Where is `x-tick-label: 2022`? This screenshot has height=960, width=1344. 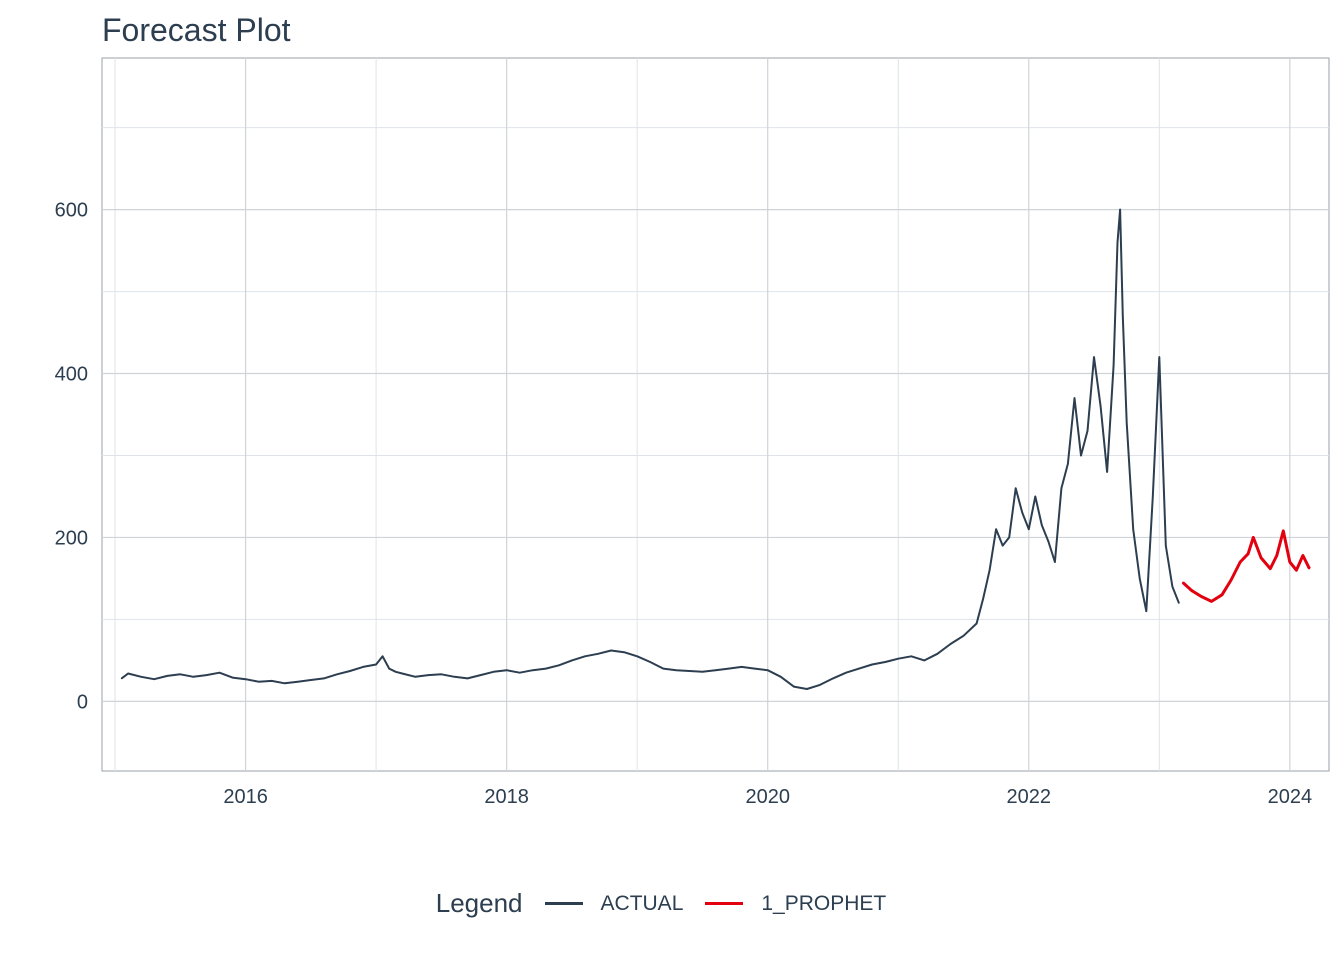
x-tick-label: 2022 is located at coordinates (1029, 797).